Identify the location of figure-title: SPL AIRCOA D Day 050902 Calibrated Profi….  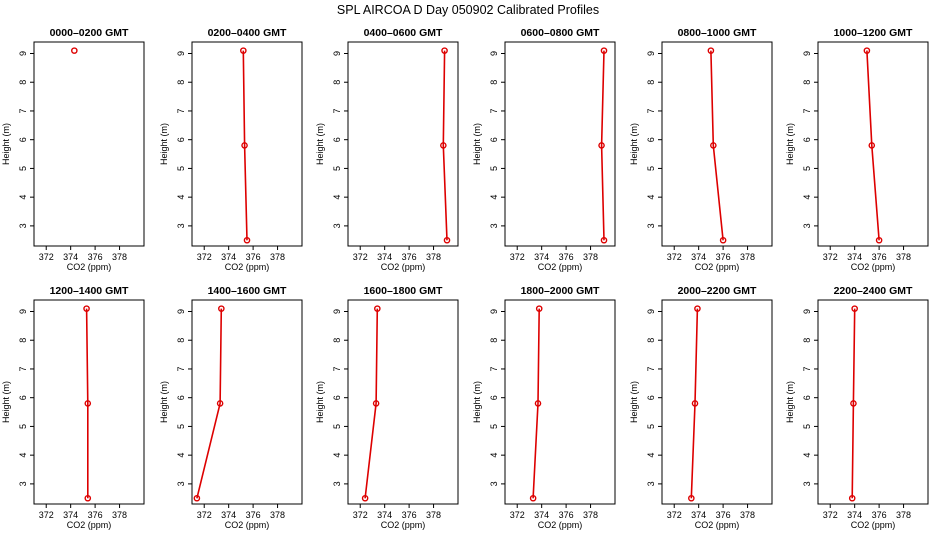
(468, 10).